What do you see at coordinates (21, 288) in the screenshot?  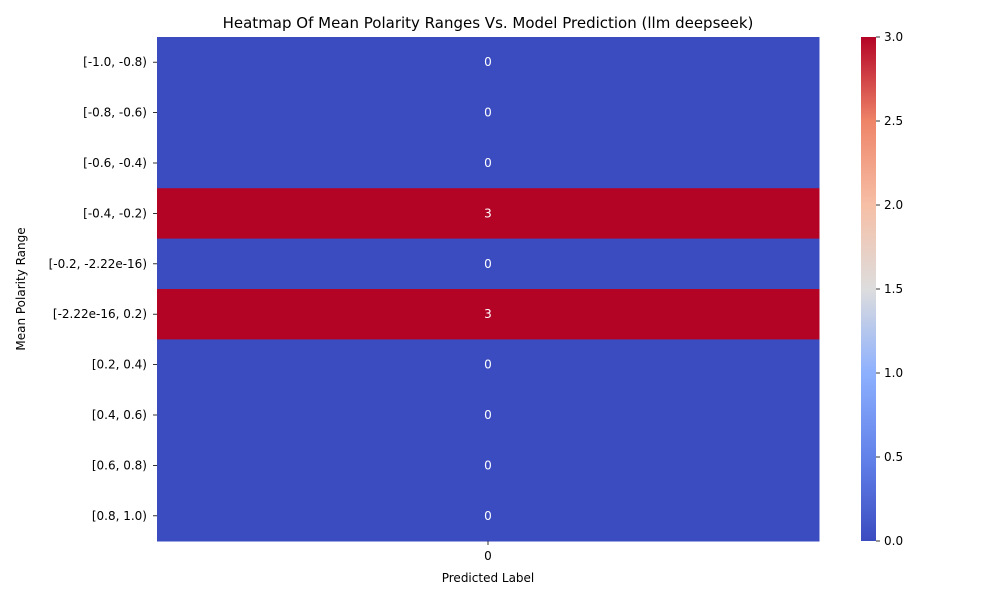 I see `y-axis-label: Mean Polarity Range` at bounding box center [21, 288].